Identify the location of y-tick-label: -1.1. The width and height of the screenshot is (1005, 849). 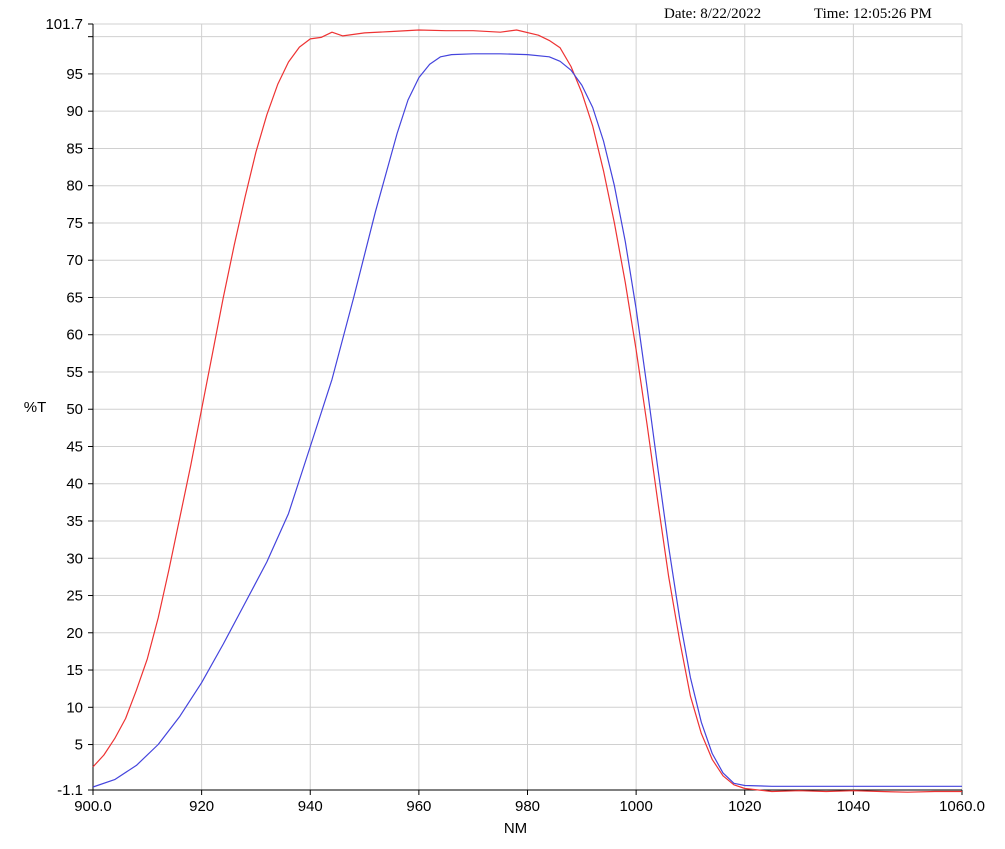
(70, 790).